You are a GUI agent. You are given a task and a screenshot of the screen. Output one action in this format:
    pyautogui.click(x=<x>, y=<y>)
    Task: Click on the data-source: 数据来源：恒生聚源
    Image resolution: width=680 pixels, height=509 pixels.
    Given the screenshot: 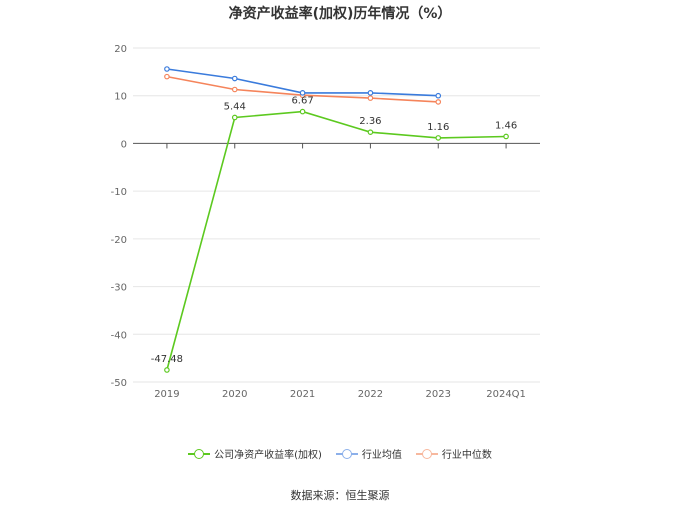 What is the action you would take?
    pyautogui.click(x=340, y=495)
    